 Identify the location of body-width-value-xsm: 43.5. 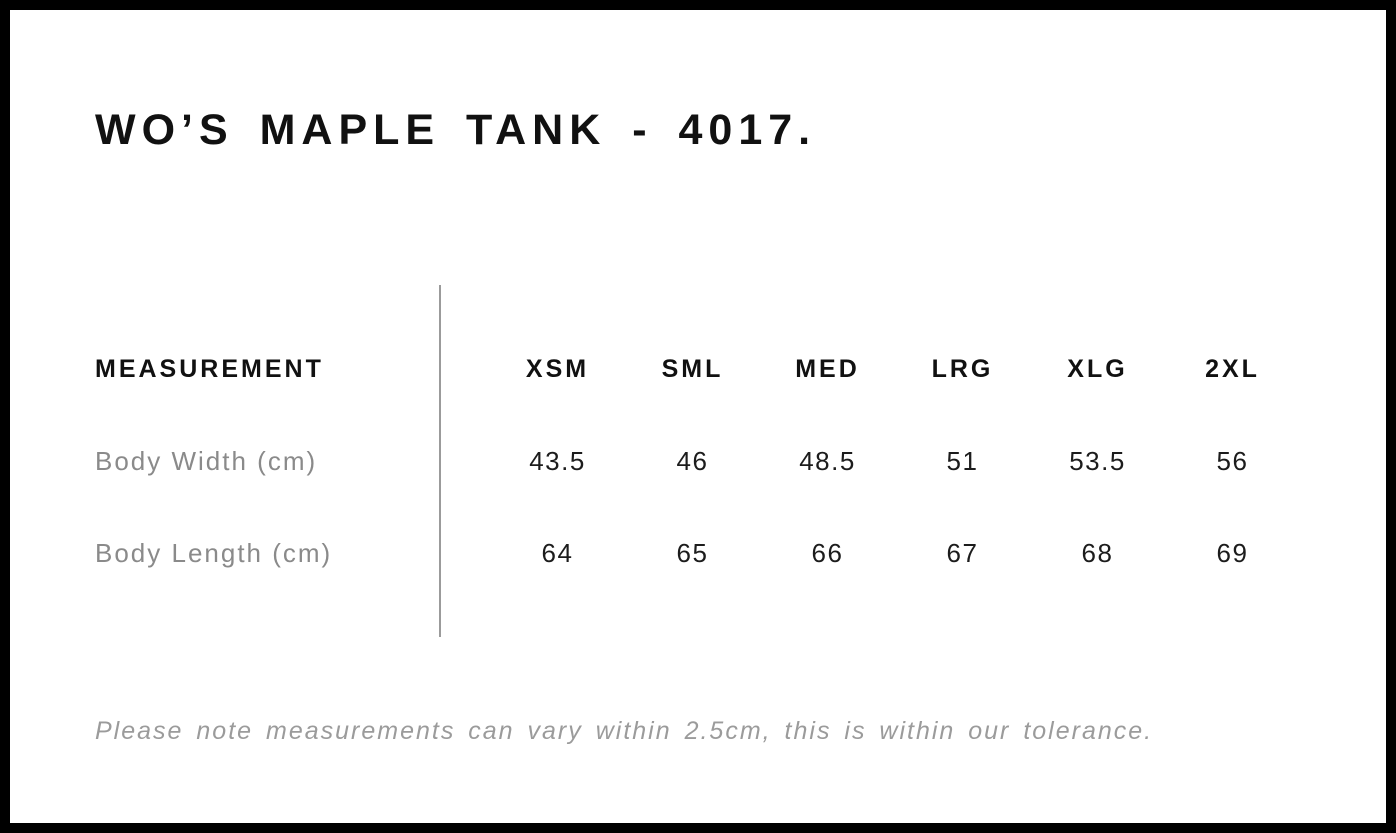
(557, 460).